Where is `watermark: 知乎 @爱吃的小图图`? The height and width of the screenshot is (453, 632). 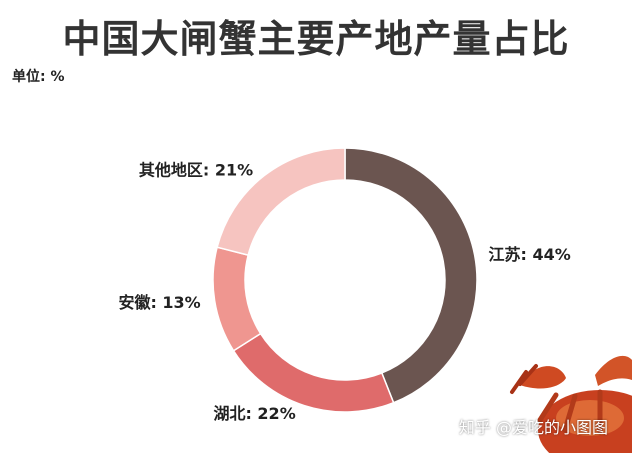
watermark: 知乎 @爱吃的小图图 is located at coordinates (533, 427).